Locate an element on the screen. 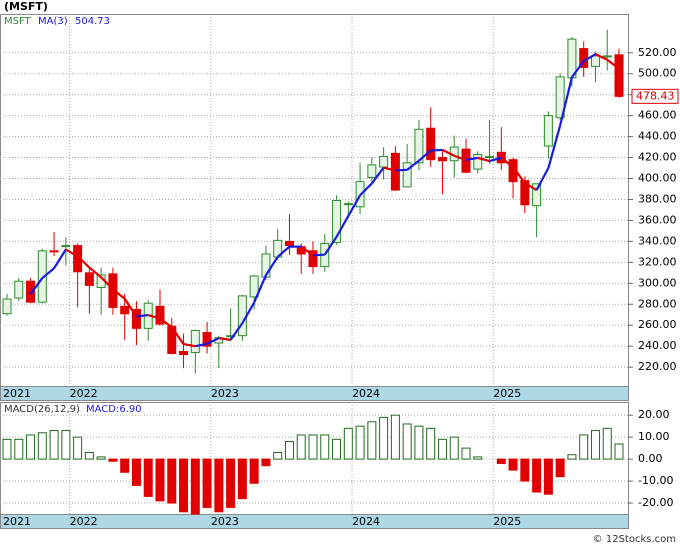 The image size is (680, 546). chart-title: (MSFT) is located at coordinates (26, 6).